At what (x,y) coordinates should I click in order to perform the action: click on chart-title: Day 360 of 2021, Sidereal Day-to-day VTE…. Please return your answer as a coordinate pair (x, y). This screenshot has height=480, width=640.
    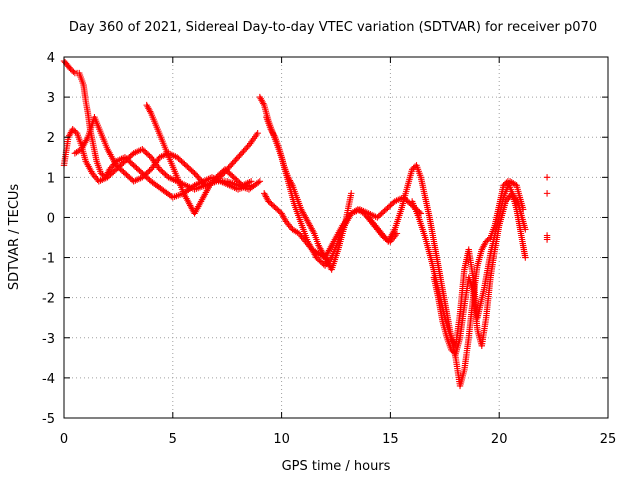
    Looking at the image, I should click on (333, 27).